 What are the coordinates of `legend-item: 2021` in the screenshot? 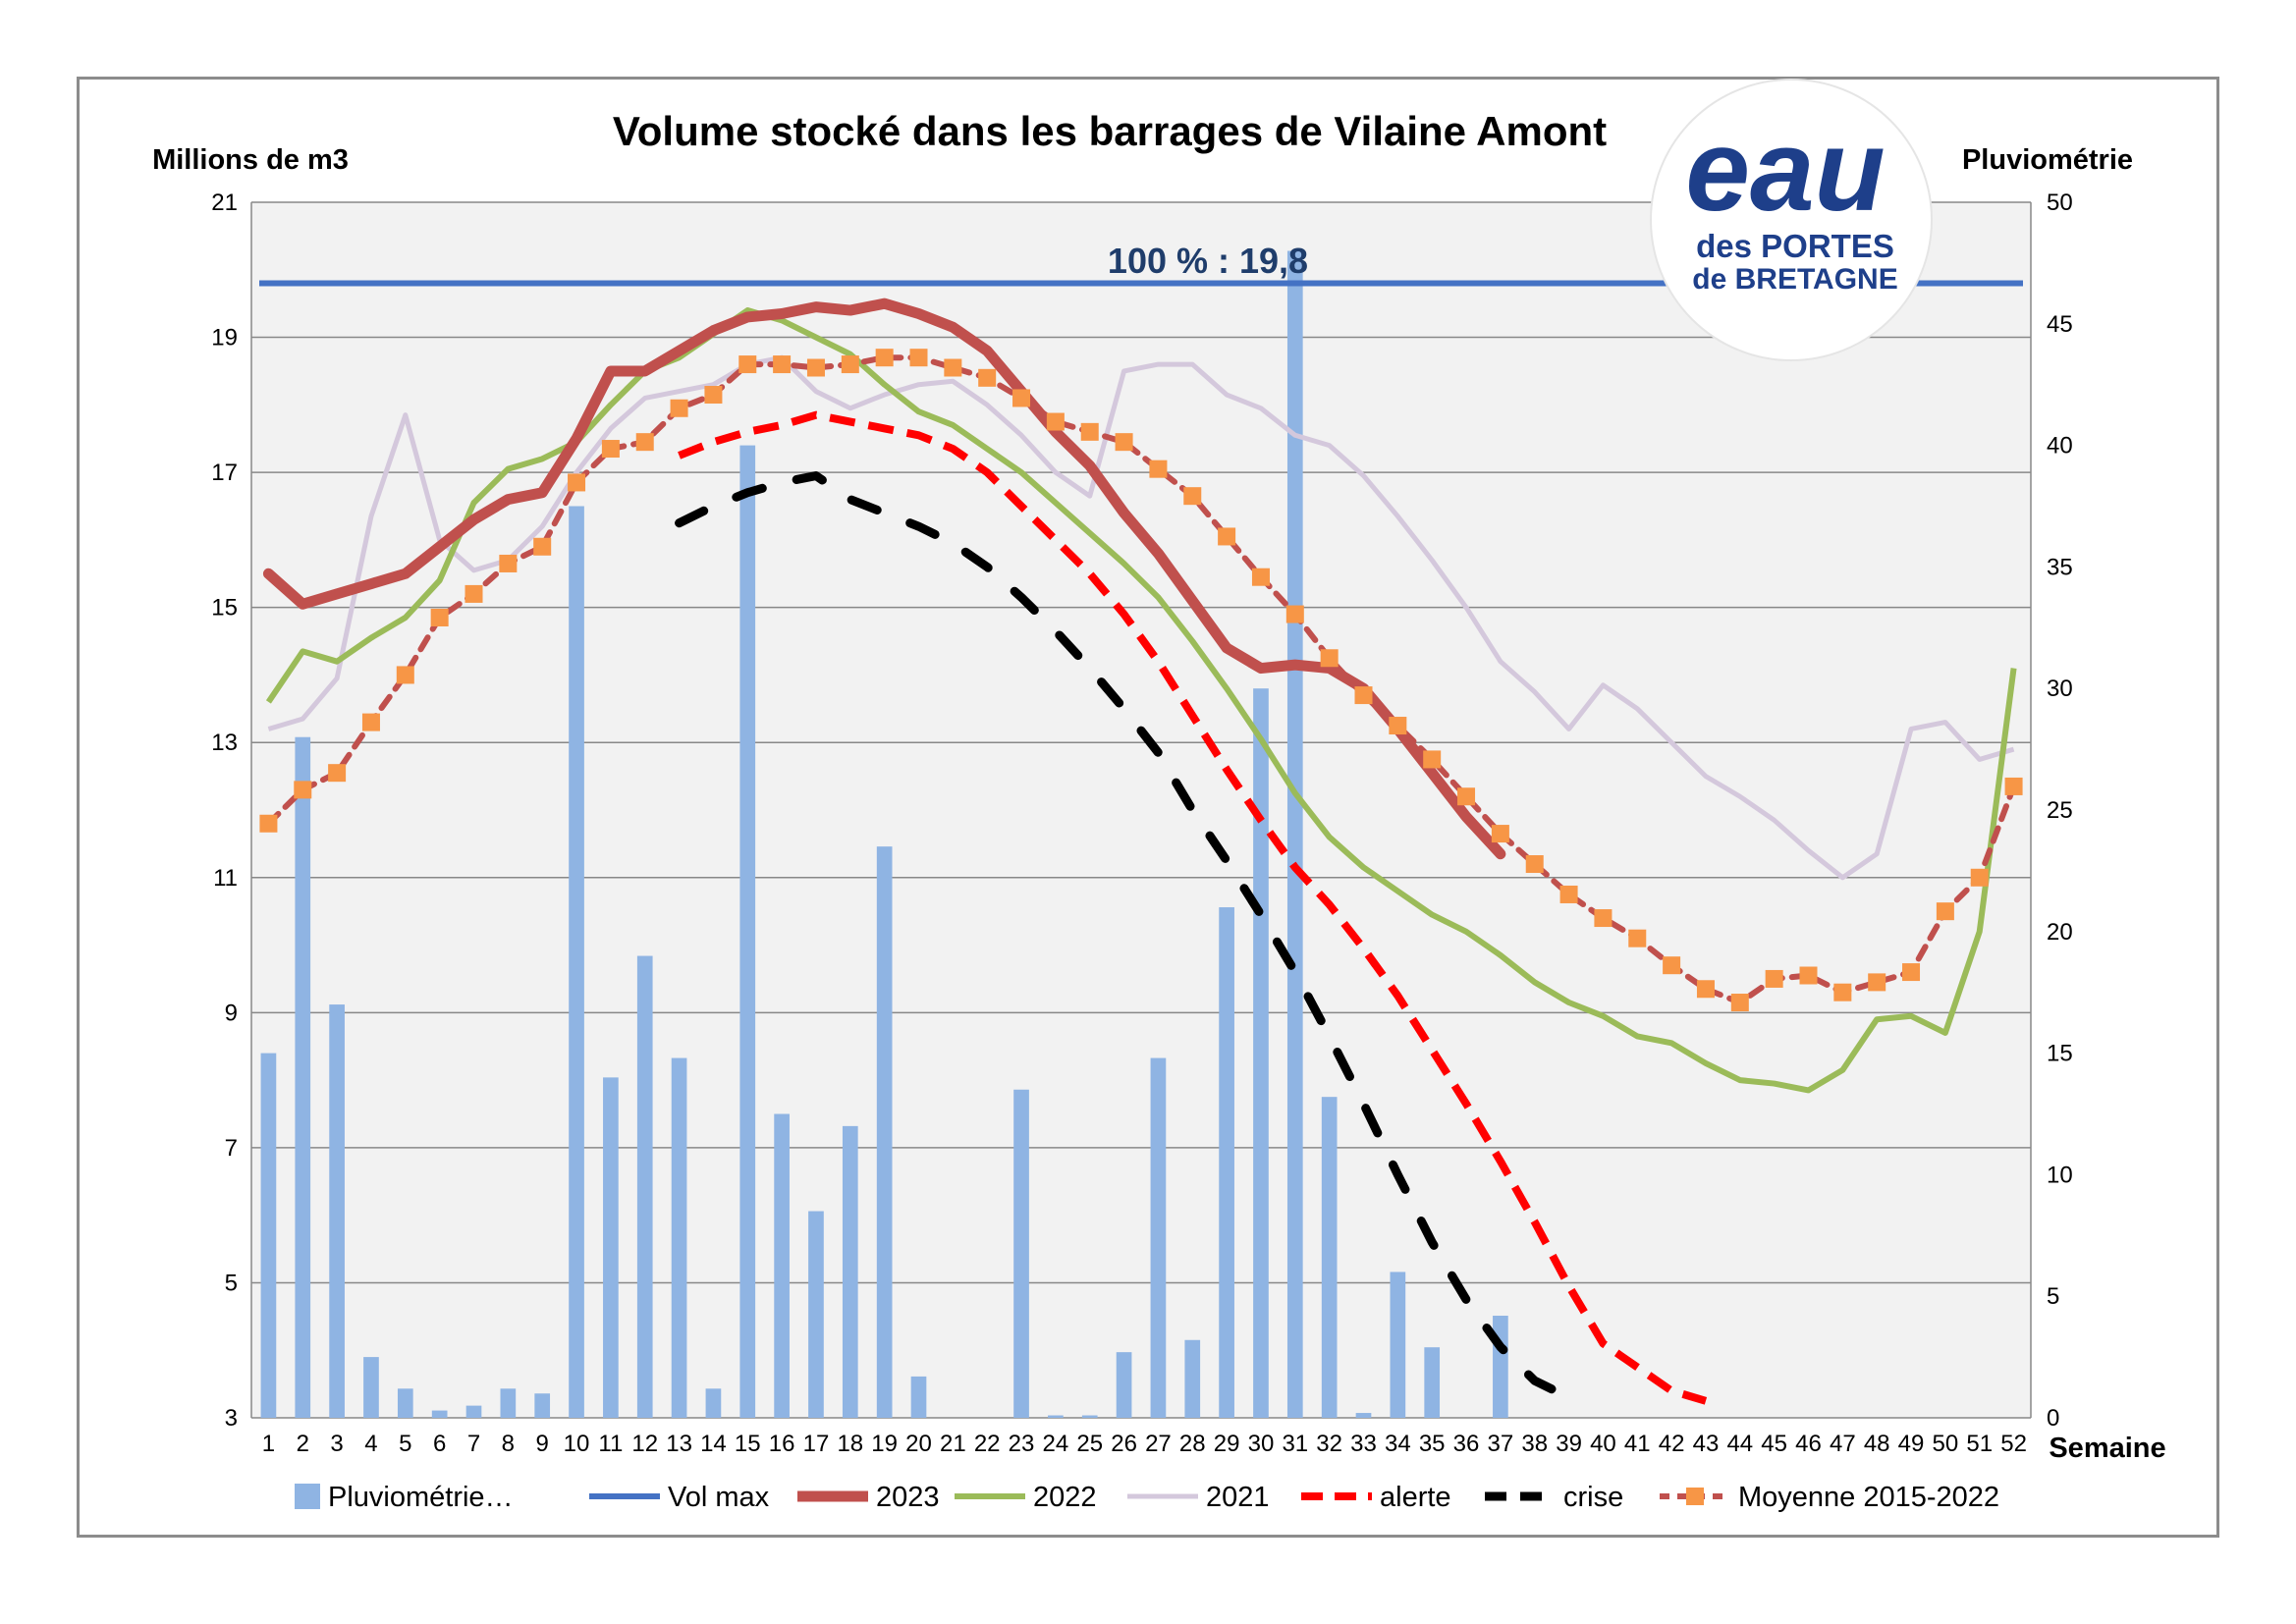 It's located at (1198, 1497).